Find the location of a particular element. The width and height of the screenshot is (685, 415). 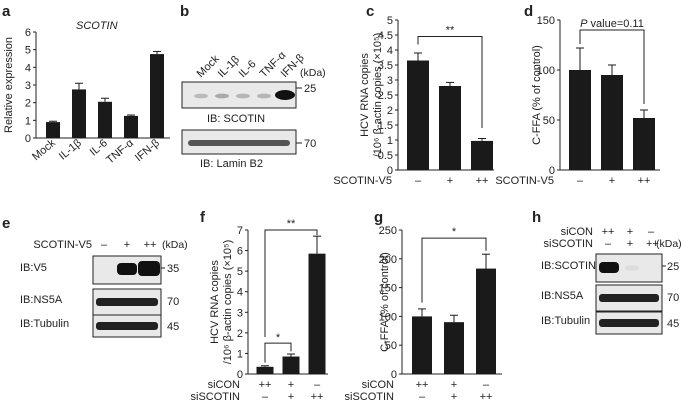

x-tick-label: + is located at coordinates (612, 181).